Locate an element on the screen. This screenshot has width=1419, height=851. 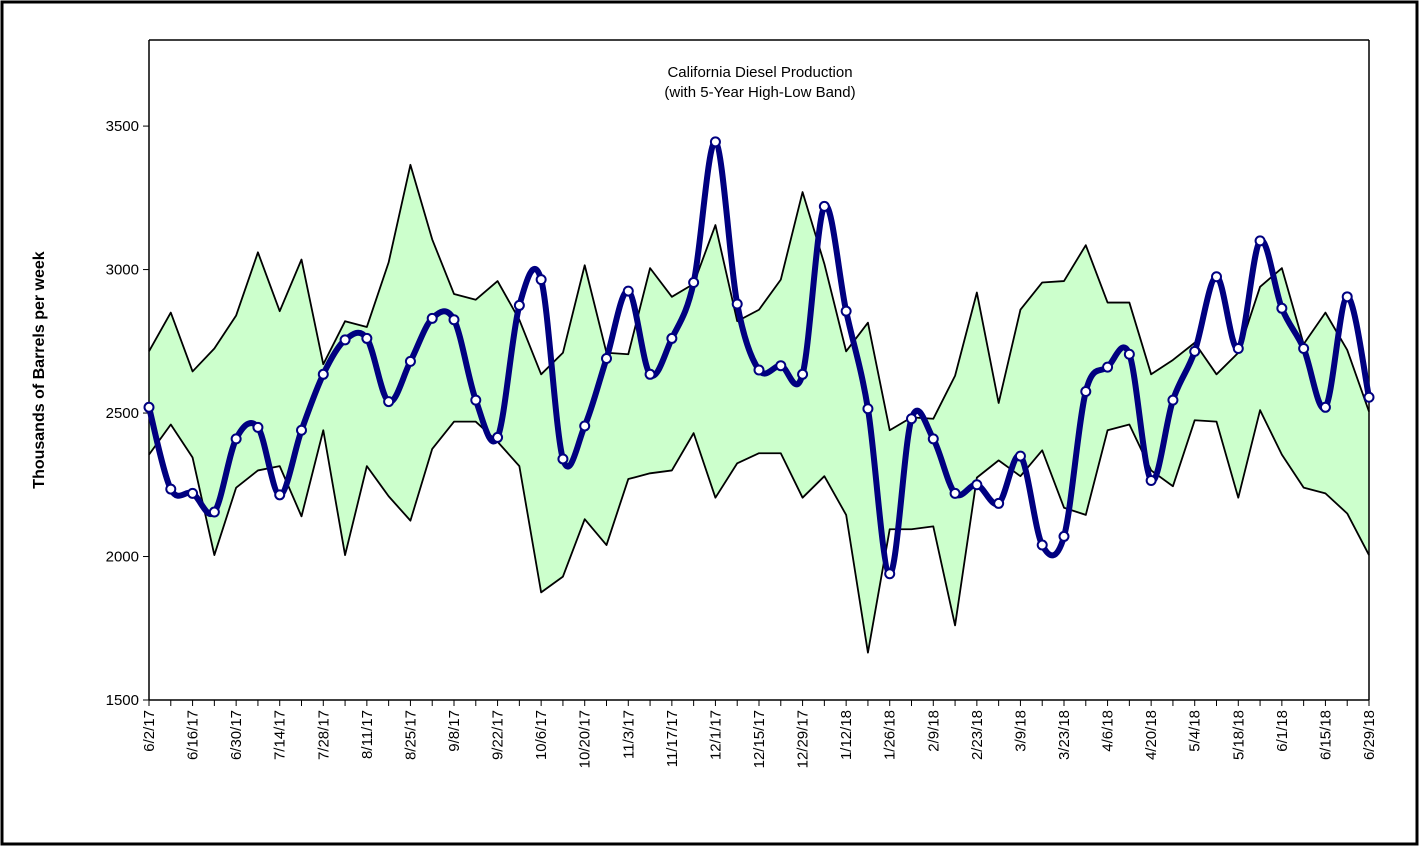
x-tick-label: 8/11/17 is located at coordinates (367, 734).